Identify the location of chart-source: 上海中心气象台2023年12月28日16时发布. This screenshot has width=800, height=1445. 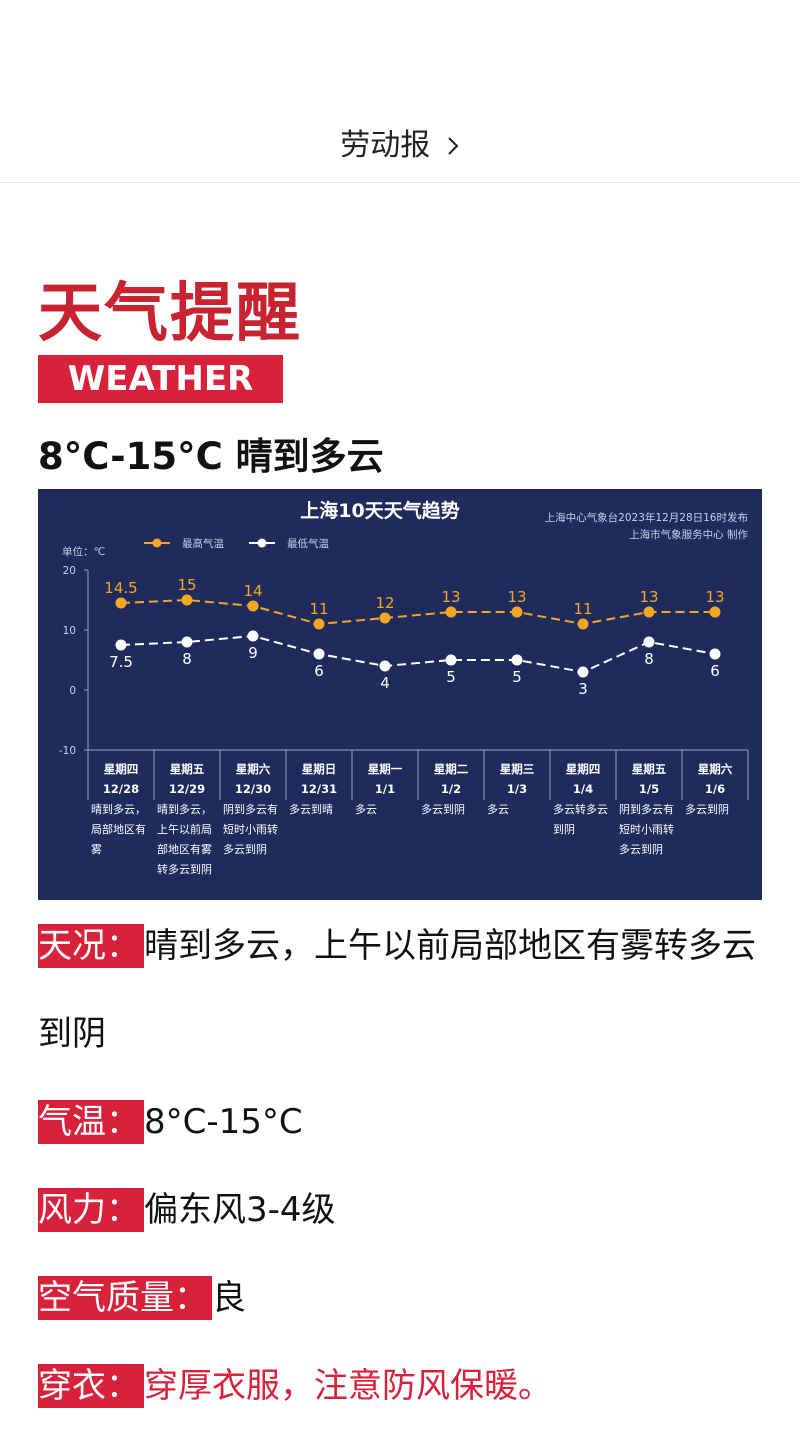
(646, 517).